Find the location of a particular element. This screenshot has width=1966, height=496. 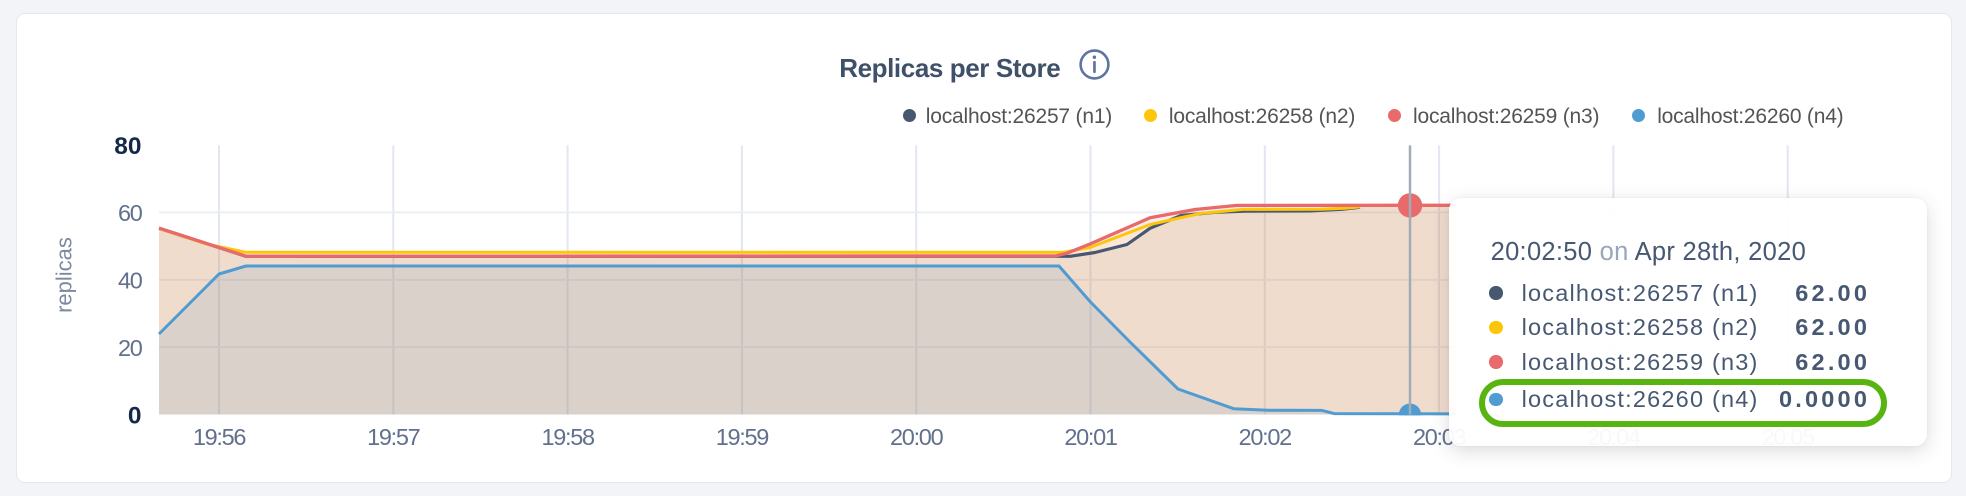

svg-text: 40 is located at coordinates (130, 281).